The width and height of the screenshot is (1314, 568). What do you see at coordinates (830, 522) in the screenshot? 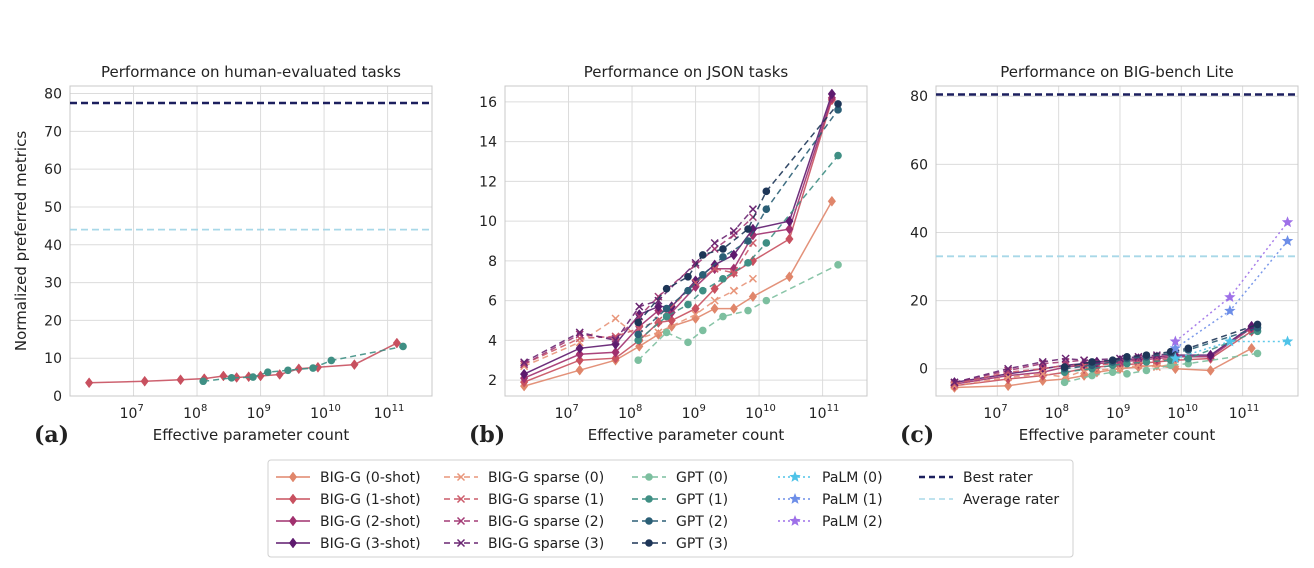
I see `legend-item-palm2: PaLM (2)` at bounding box center [830, 522].